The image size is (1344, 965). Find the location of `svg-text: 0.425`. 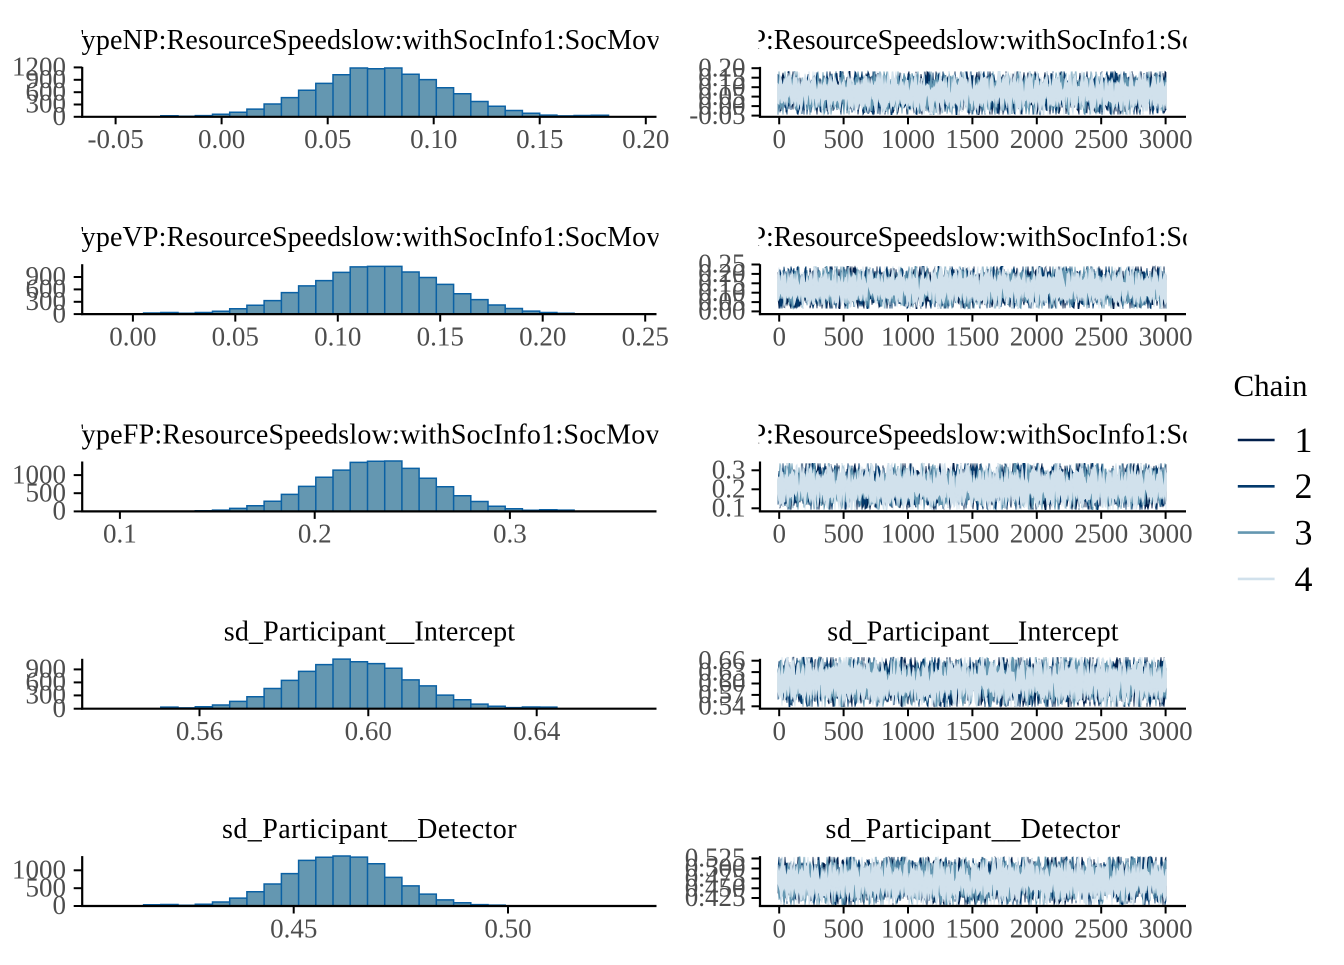

svg-text: 0.425 is located at coordinates (715, 897).